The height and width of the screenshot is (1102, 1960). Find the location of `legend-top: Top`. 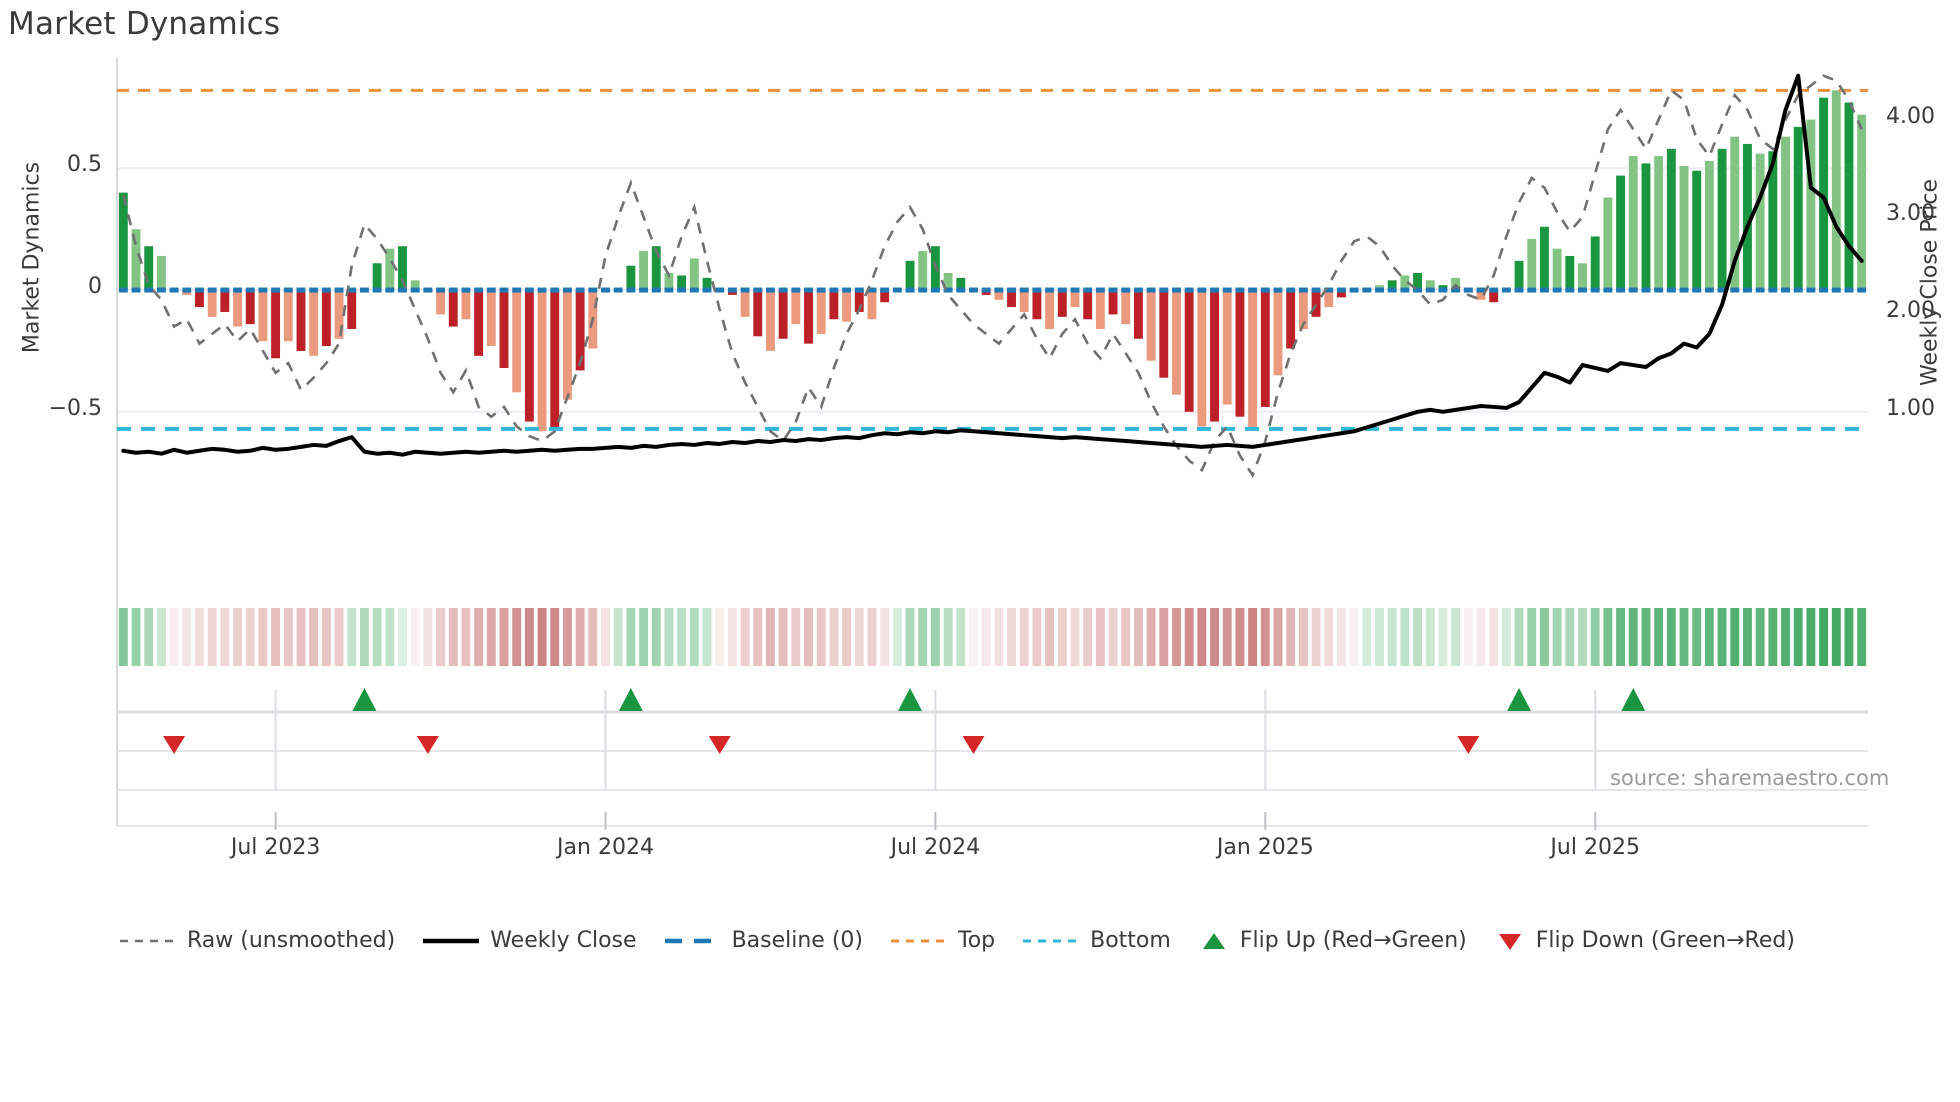

legend-top: Top is located at coordinates (943, 940).